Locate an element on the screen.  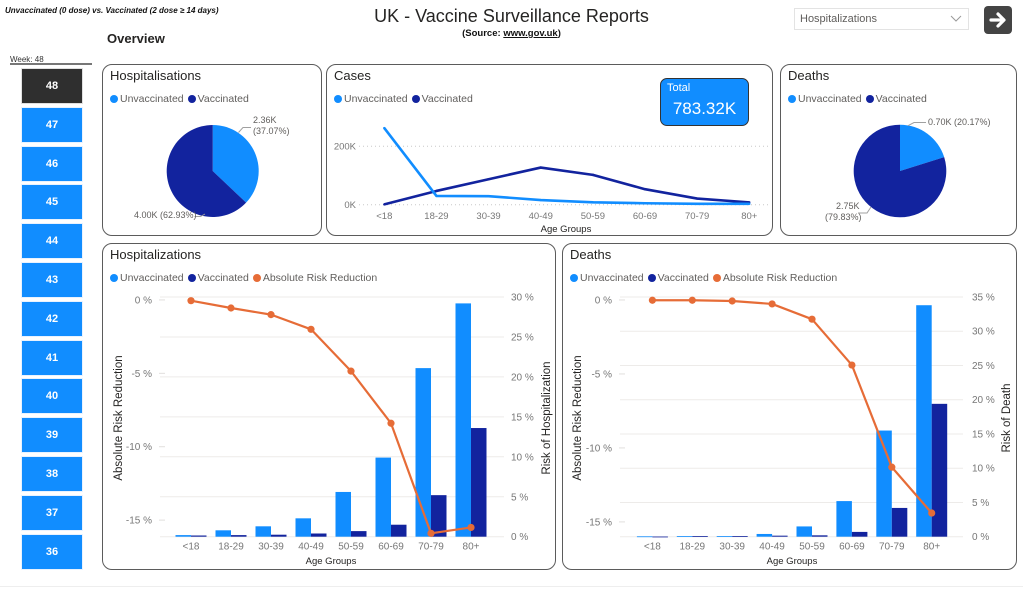
line-series-vaccinated is located at coordinates (566, 186).